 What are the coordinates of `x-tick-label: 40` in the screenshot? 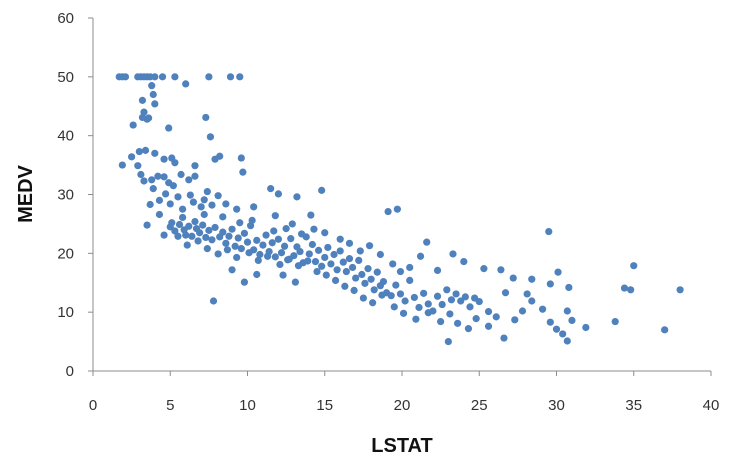 It's located at (711, 405).